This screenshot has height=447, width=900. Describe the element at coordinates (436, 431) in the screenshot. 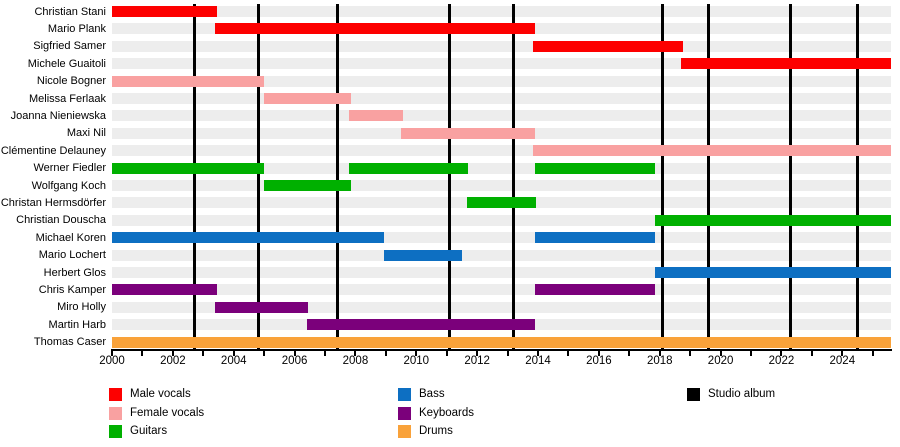

I see `legend-label: Drums` at that location.